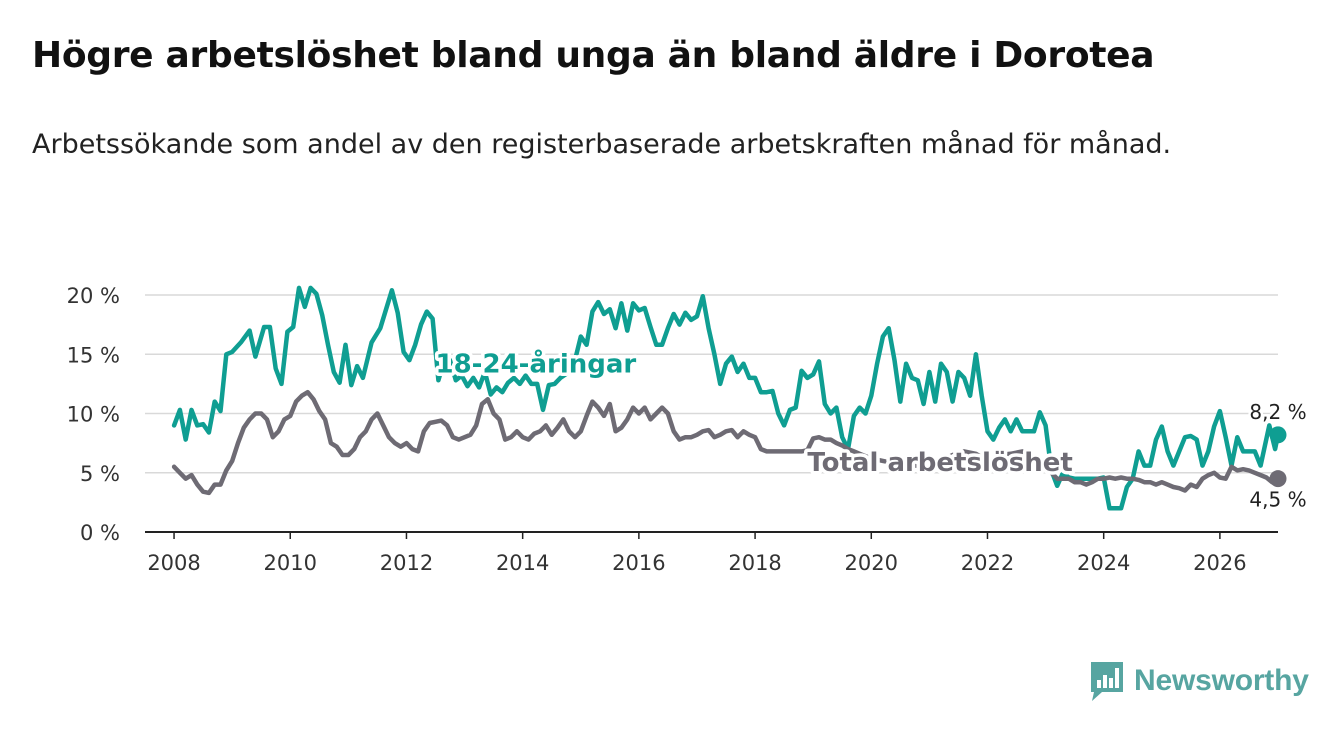 The width and height of the screenshot is (1340, 734). Describe the element at coordinates (1103, 563) in the screenshot. I see `x-tick-label: 2024` at that location.